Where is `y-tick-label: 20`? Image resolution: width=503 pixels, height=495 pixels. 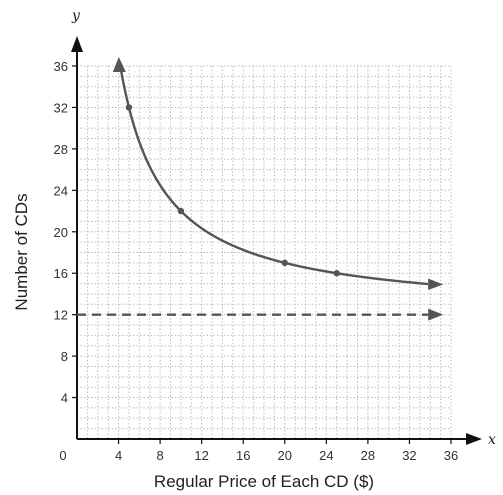
y-tick-label: 20 is located at coordinates (61, 232).